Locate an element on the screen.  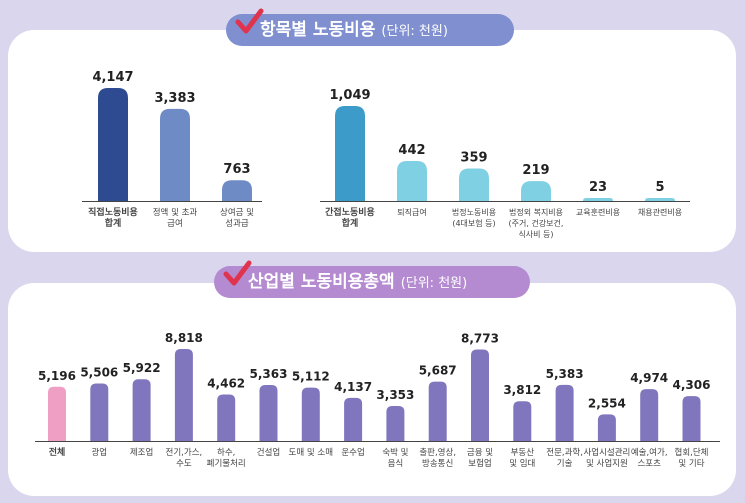
direct-cost-category-label-0-line-1: 합계 is located at coordinates (113, 223).